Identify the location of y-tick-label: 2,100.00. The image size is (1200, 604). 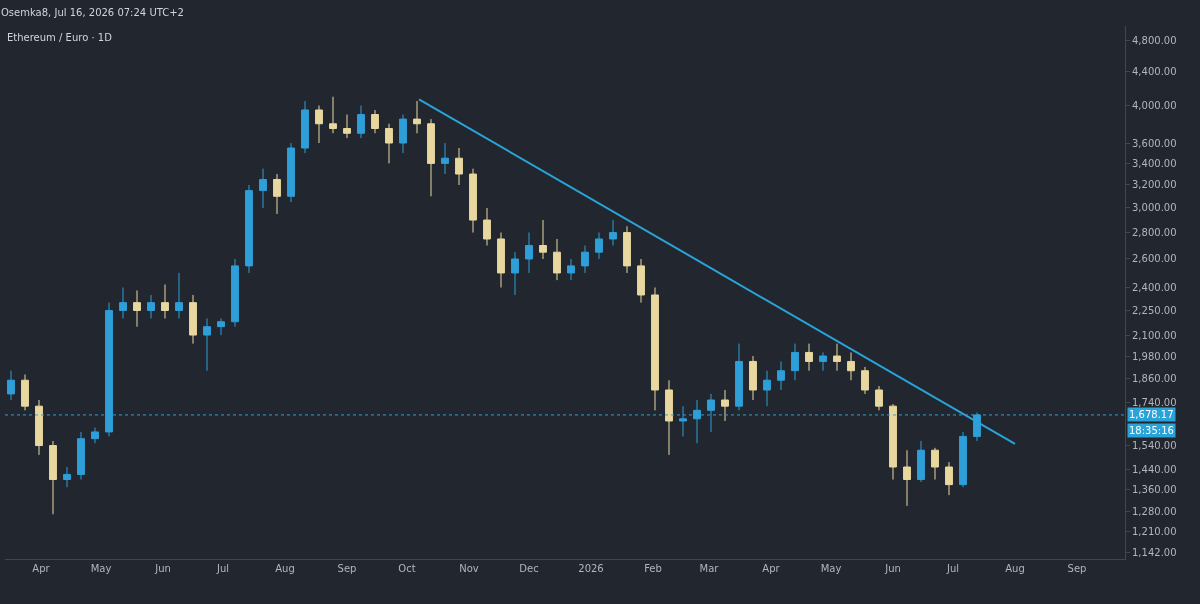
(1154, 335).